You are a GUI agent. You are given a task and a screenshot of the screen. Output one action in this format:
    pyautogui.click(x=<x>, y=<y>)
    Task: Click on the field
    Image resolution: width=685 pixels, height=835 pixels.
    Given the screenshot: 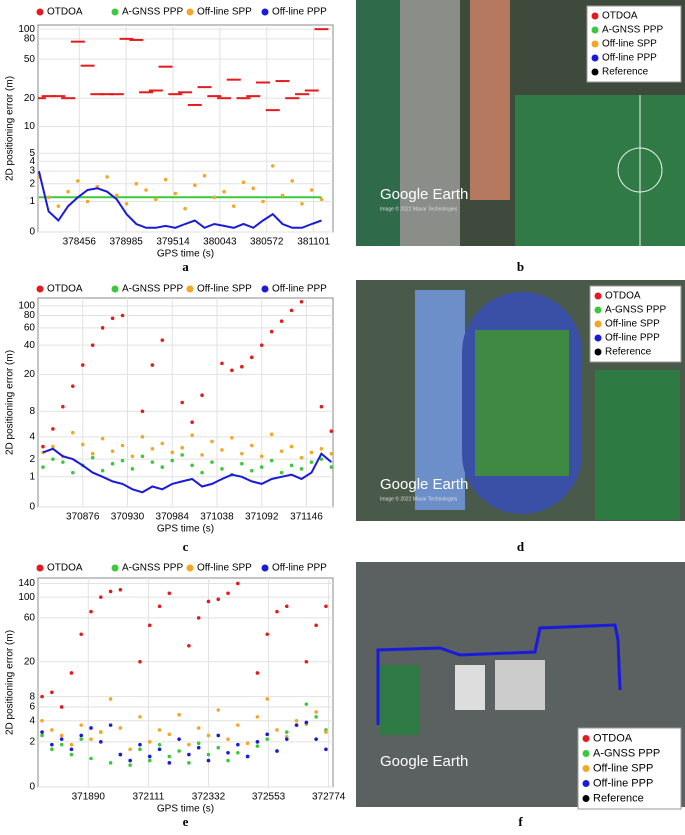 What is the action you would take?
    pyautogui.click(x=381, y=123)
    